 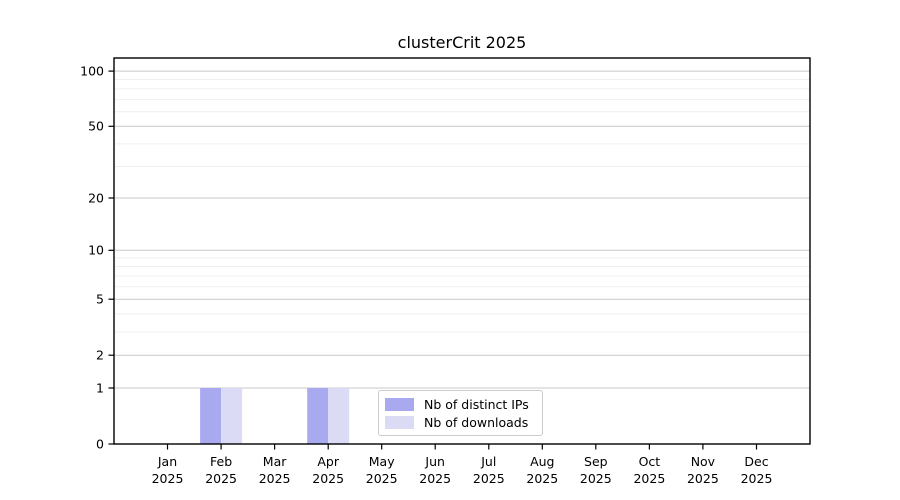 I want to click on x-tick-label-month: Jan, so click(x=167, y=461).